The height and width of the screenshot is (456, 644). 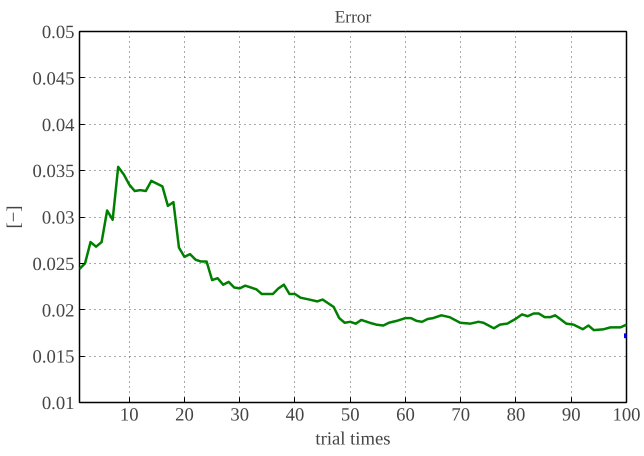 What do you see at coordinates (53, 357) in the screenshot?
I see `y-tick-label: 0.015` at bounding box center [53, 357].